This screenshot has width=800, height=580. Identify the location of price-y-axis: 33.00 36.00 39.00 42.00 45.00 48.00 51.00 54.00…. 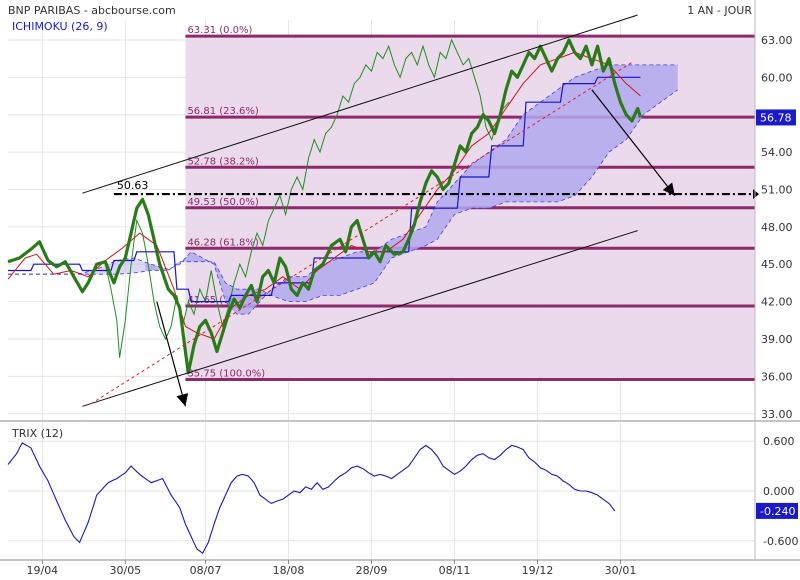
(776, 227).